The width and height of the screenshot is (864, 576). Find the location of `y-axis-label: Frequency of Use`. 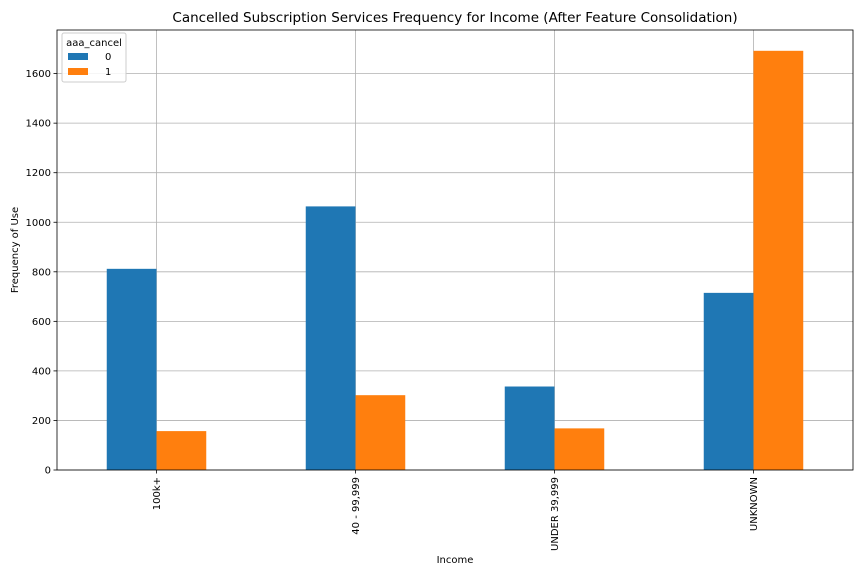

y-axis-label: Frequency of Use is located at coordinates (15, 250).